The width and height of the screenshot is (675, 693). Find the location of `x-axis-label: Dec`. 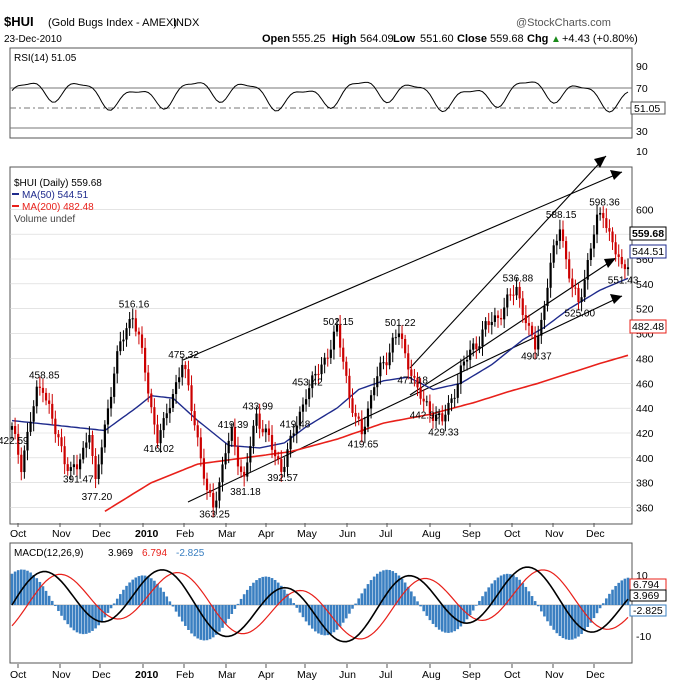

x-axis-label: Dec is located at coordinates (101, 675).